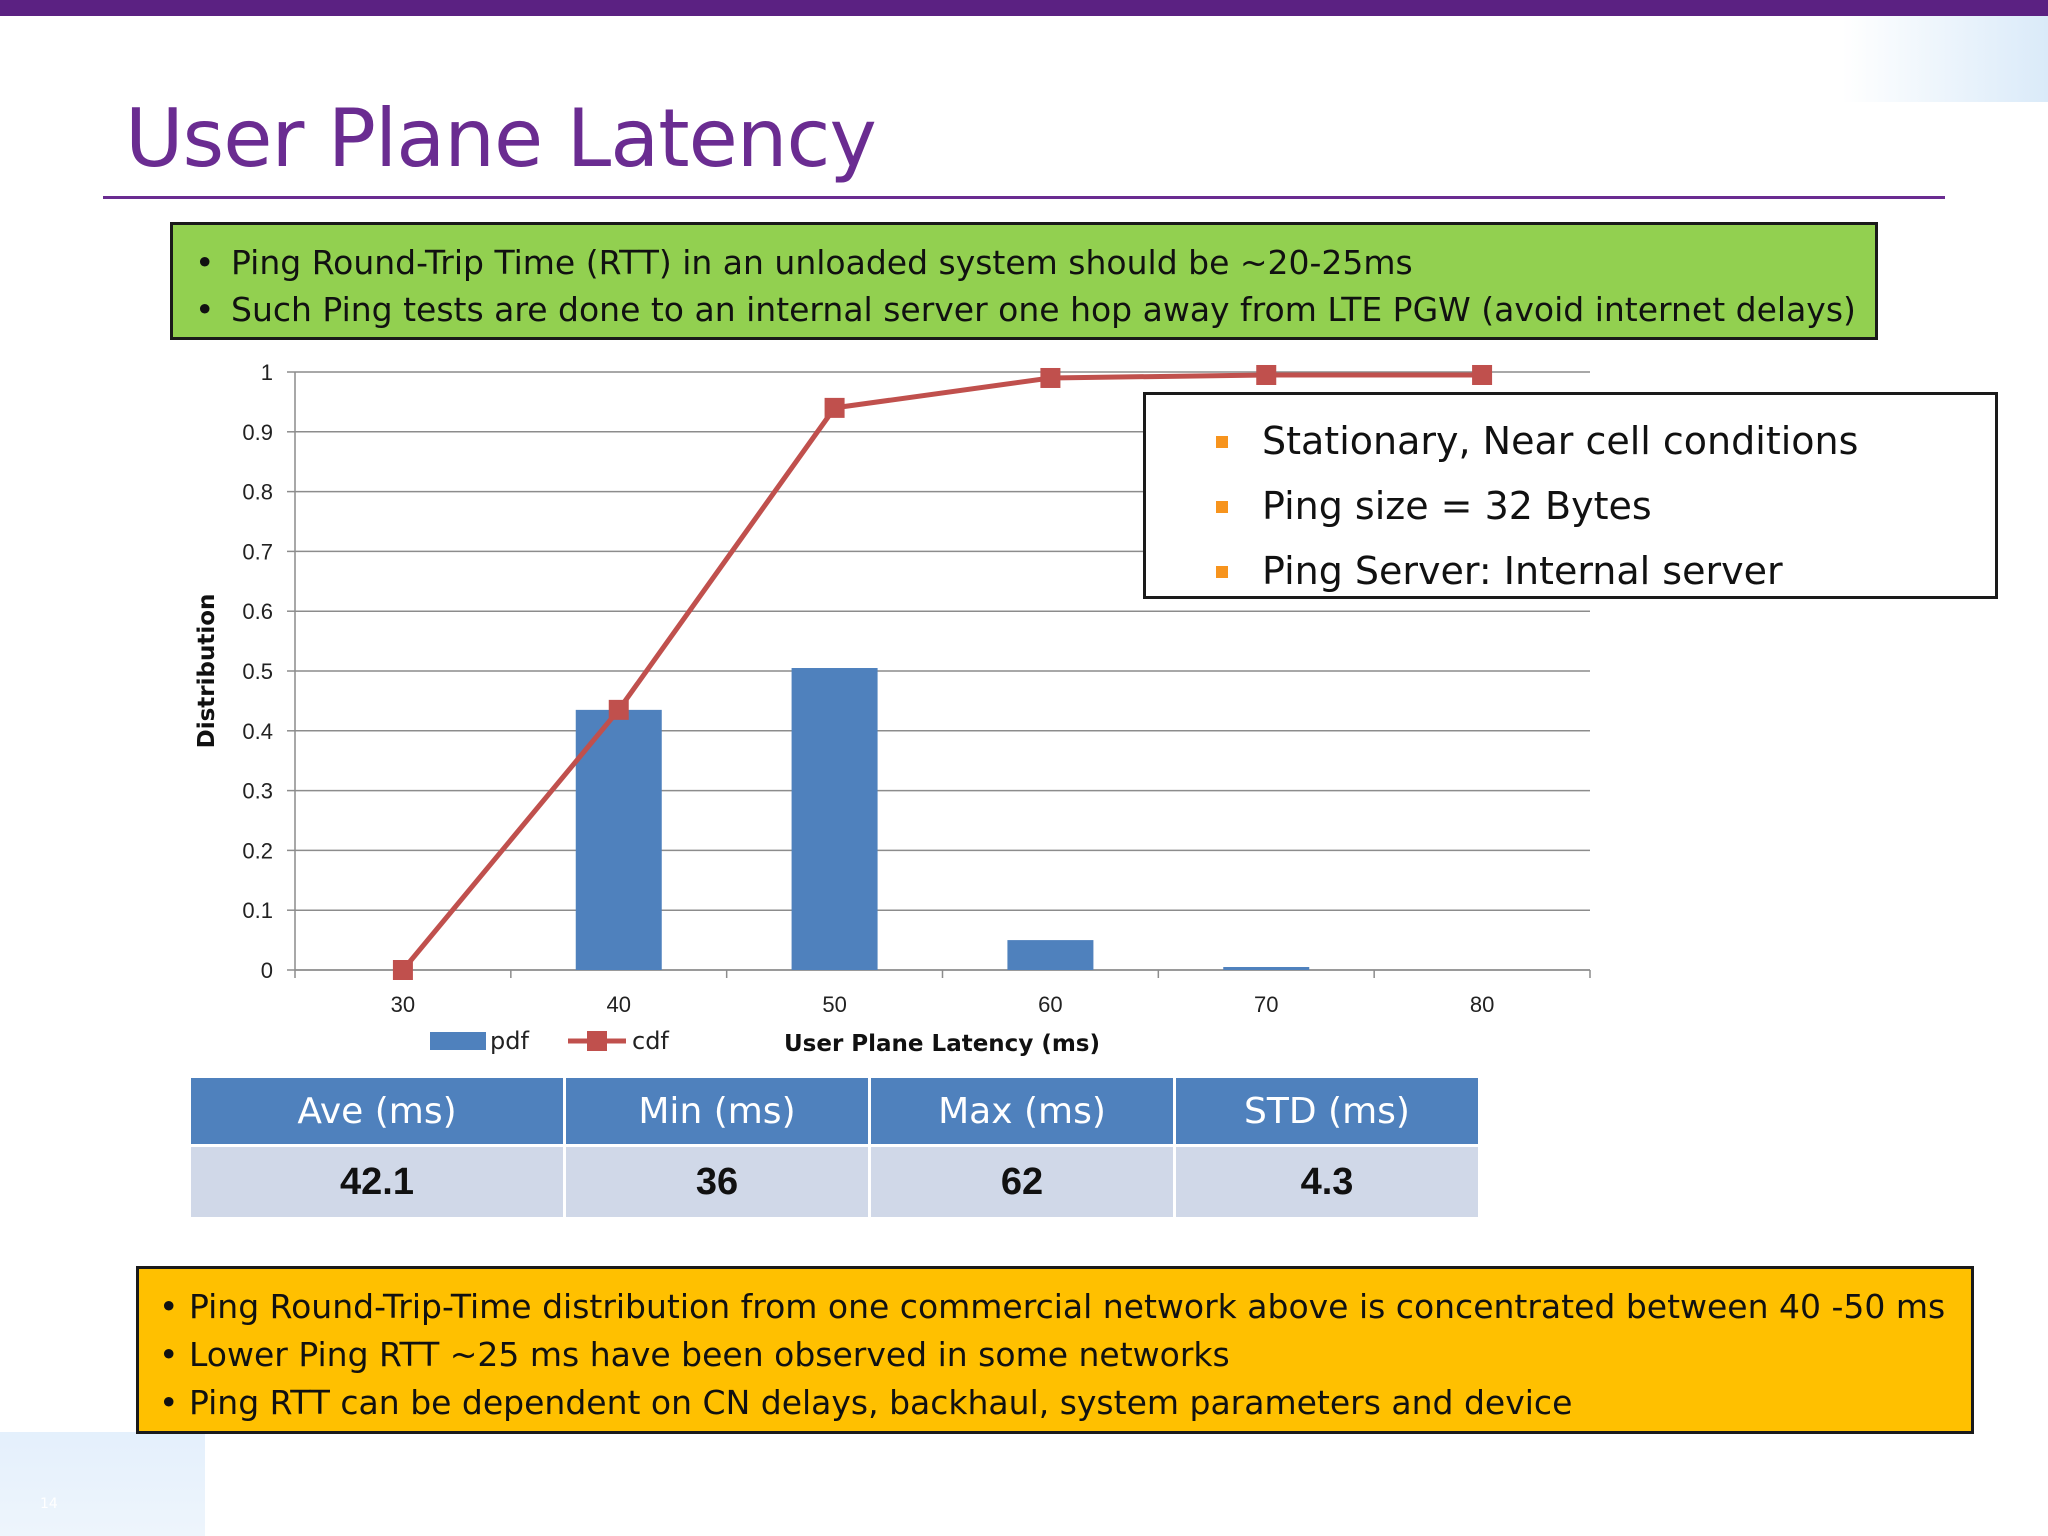 This screenshot has height=1536, width=2048. What do you see at coordinates (267, 970) in the screenshot?
I see `y-tick-label: 0` at bounding box center [267, 970].